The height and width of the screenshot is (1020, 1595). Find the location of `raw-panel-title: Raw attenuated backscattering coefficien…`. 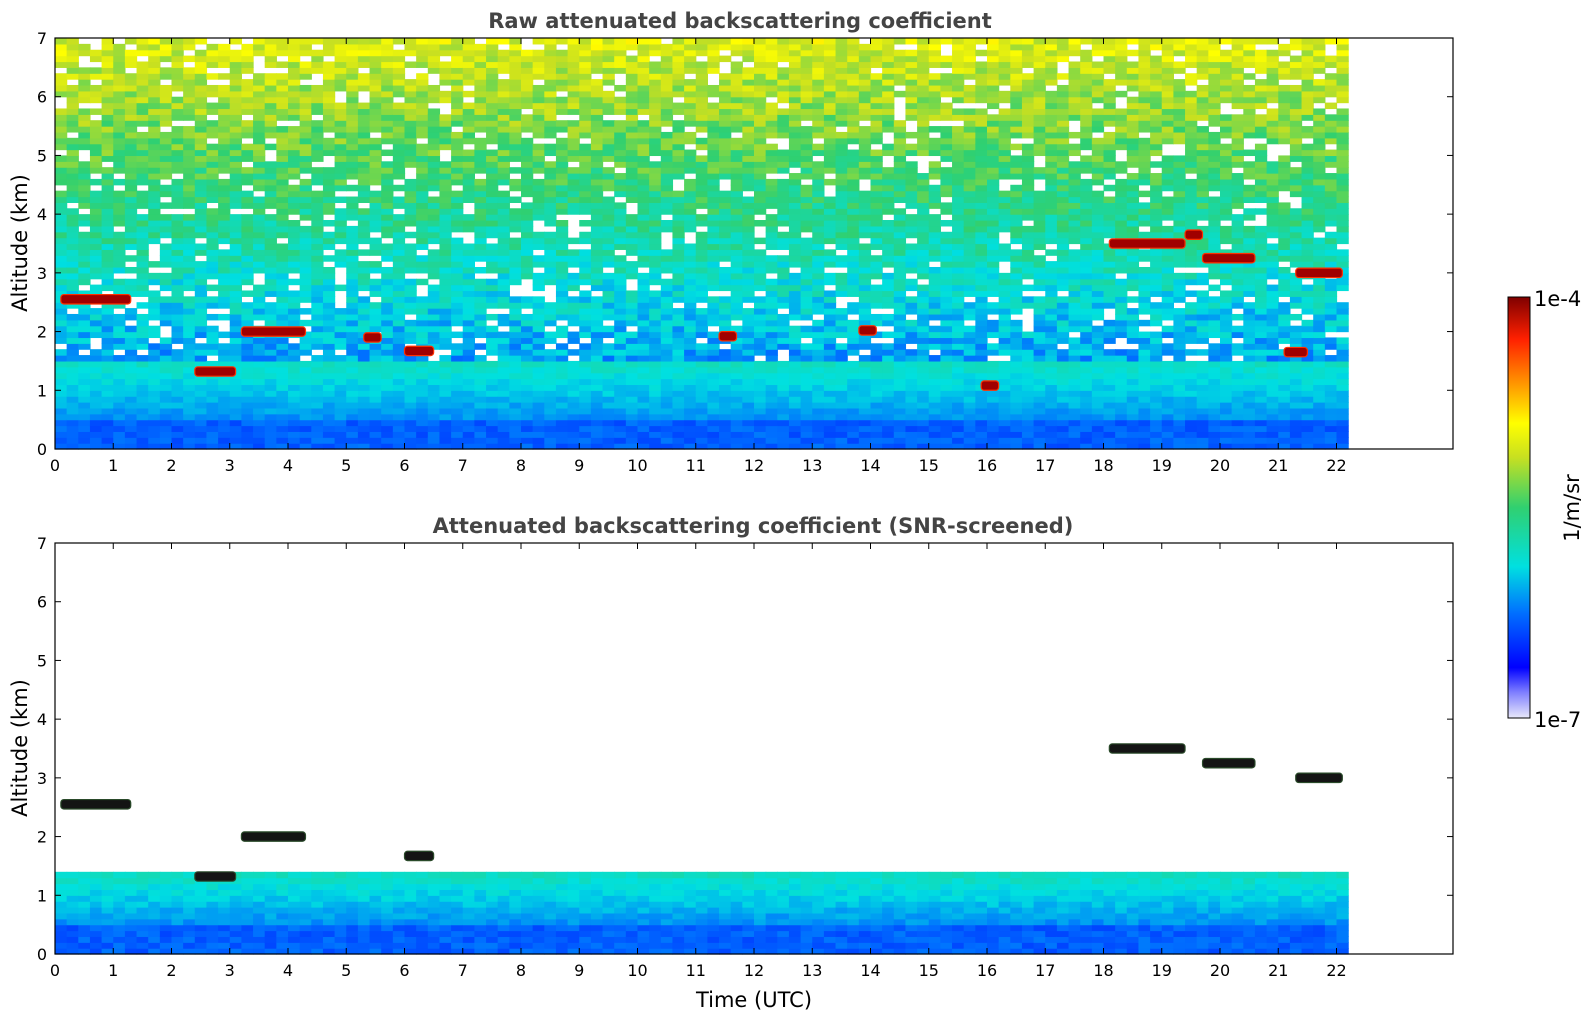

raw-panel-title: Raw attenuated backscattering coefficien… is located at coordinates (740, 21).